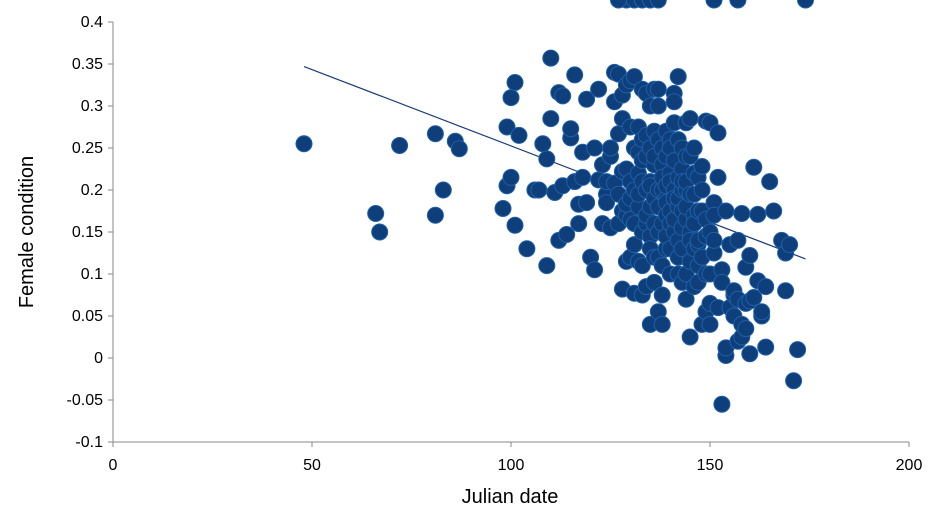  I want to click on x-axis-title: Julian date, so click(510, 497).